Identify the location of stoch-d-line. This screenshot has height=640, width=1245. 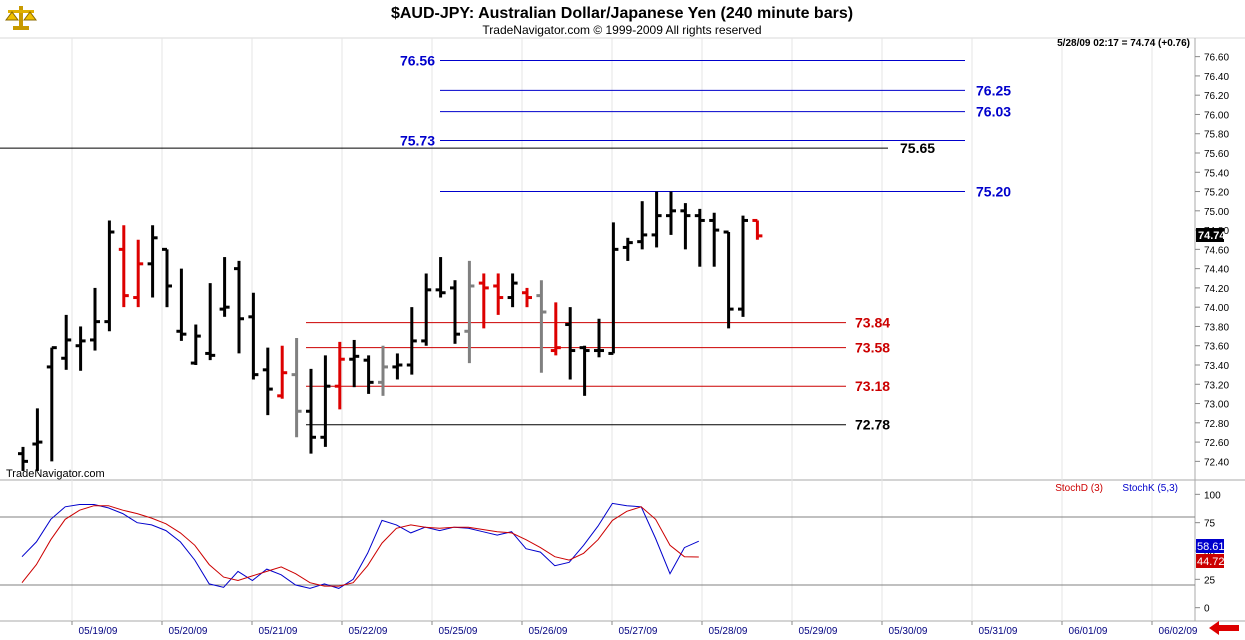
(360, 546).